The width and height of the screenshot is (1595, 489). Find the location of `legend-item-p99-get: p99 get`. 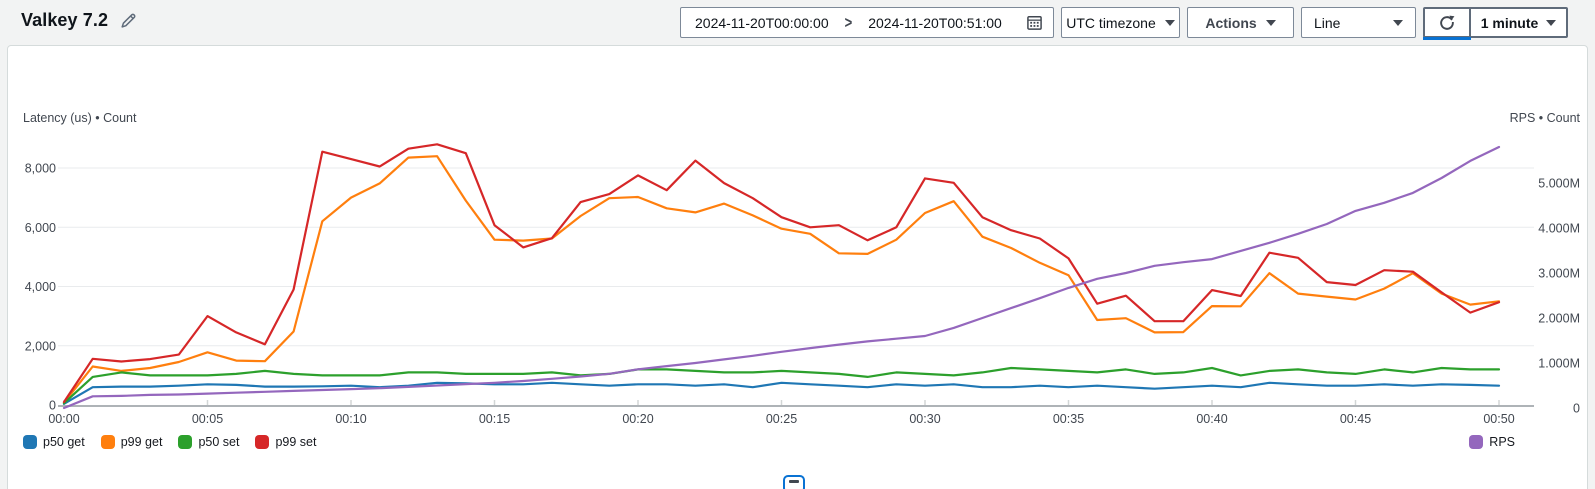

legend-item-p99-get: p99 get is located at coordinates (131, 442).